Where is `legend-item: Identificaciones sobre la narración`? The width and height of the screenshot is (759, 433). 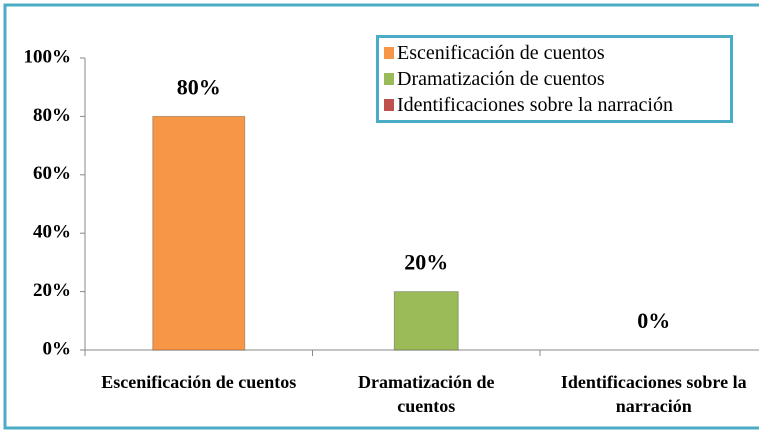
legend-item: Identificaciones sobre la narración is located at coordinates (557, 105).